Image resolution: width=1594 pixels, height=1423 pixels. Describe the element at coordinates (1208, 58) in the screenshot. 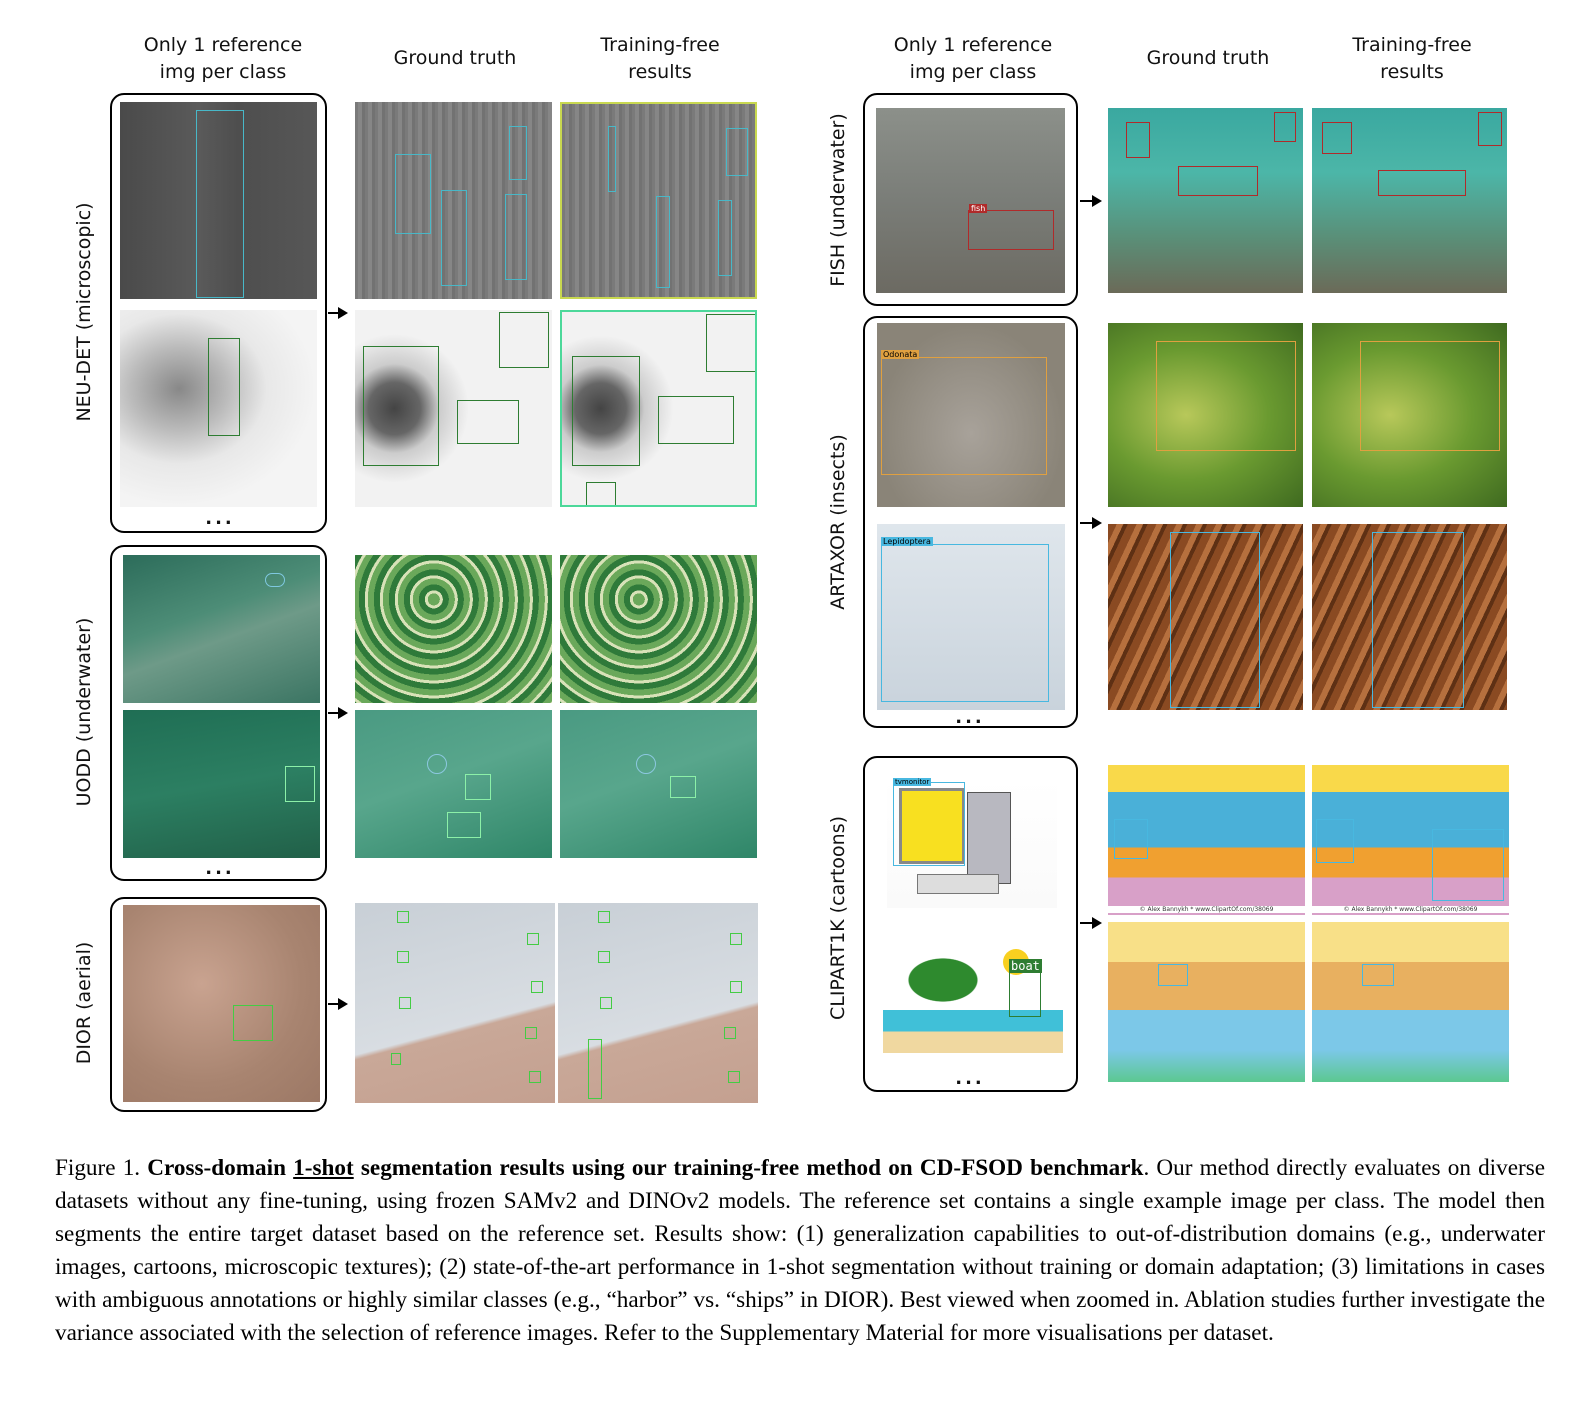

I see `header-ground-truth-right: Ground truth` at that location.